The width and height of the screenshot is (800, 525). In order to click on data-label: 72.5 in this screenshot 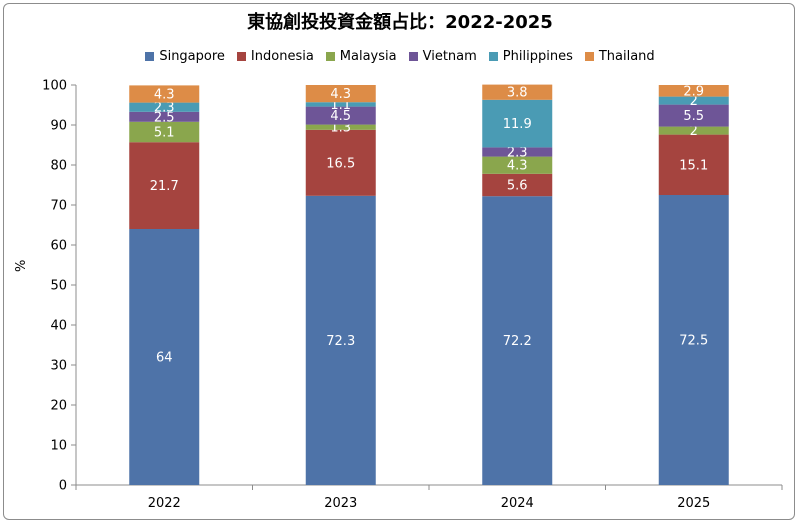, I will do `click(693, 341)`.